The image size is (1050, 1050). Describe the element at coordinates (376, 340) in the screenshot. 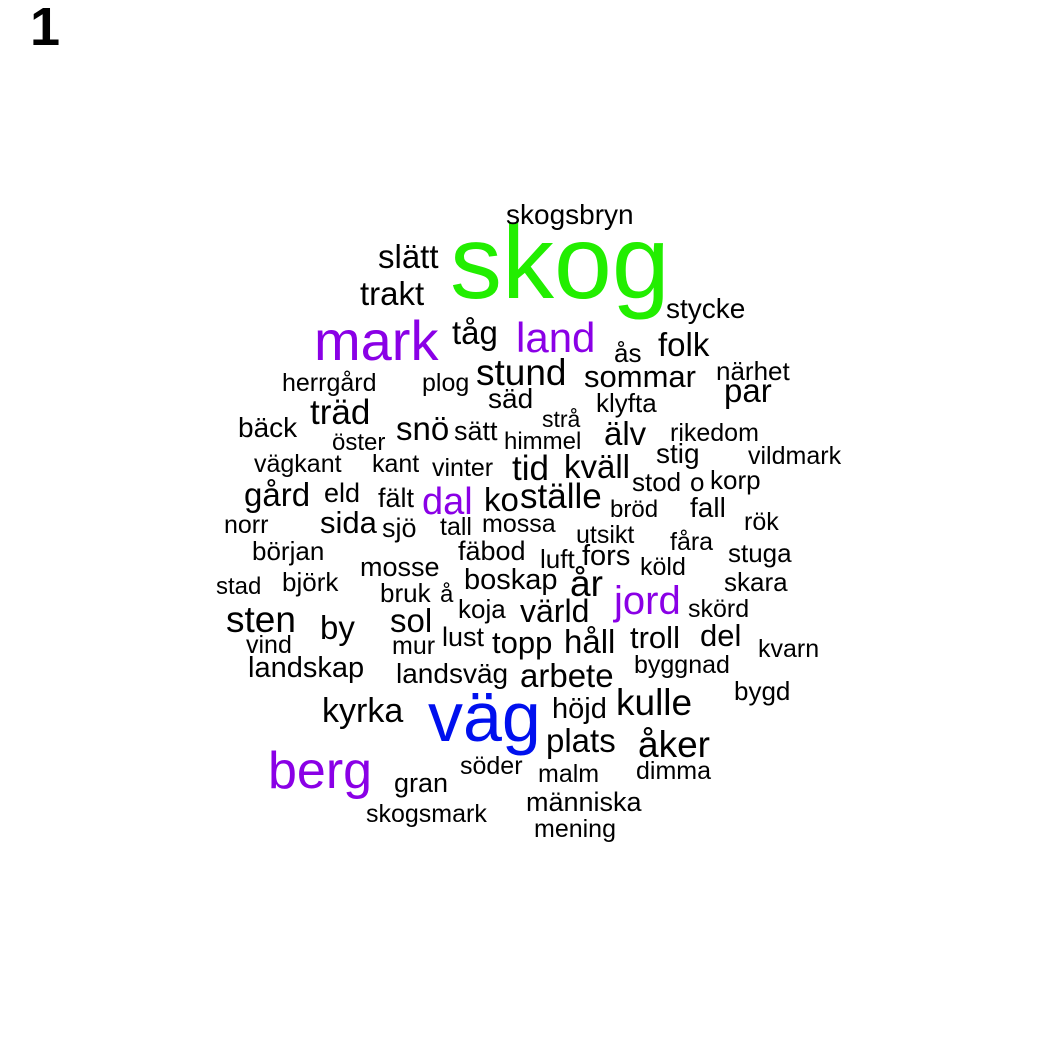

I see `word-mark: mark` at that location.